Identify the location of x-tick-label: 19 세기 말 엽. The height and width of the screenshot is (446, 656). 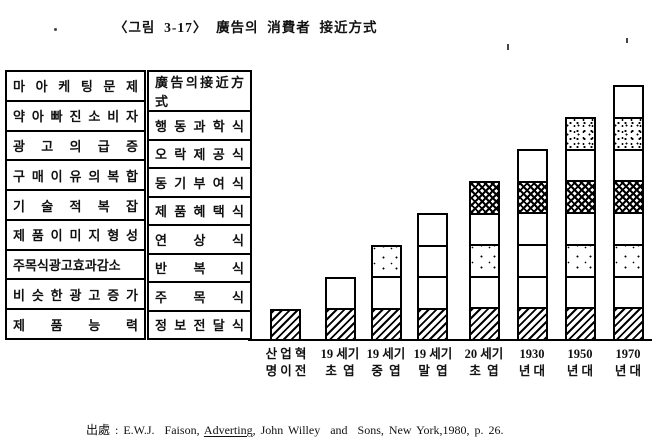
(433, 363).